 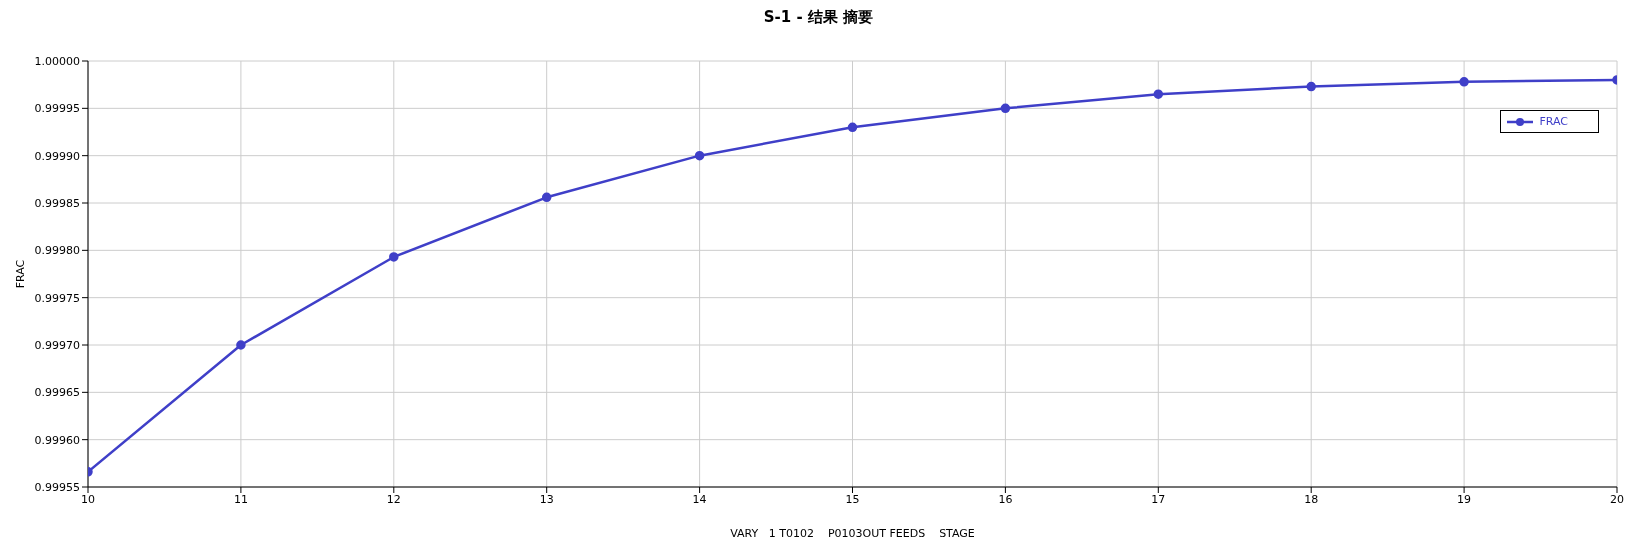 What do you see at coordinates (240, 499) in the screenshot?
I see `x-tick-label: 11` at bounding box center [240, 499].